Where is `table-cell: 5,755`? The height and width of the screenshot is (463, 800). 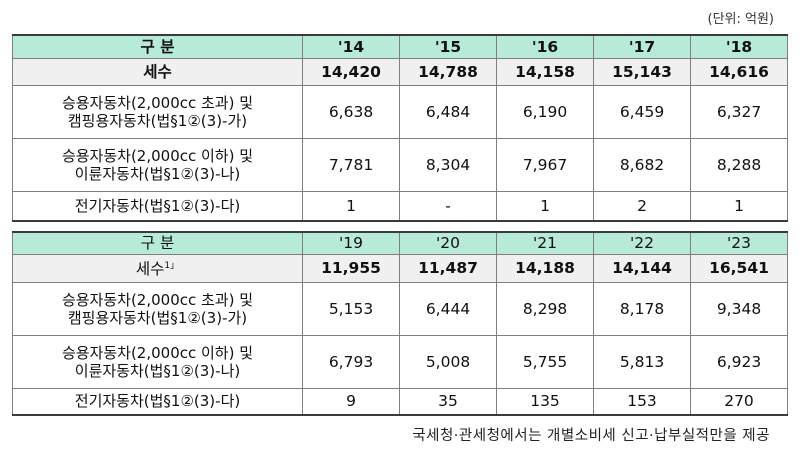 table-cell: 5,755 is located at coordinates (545, 361).